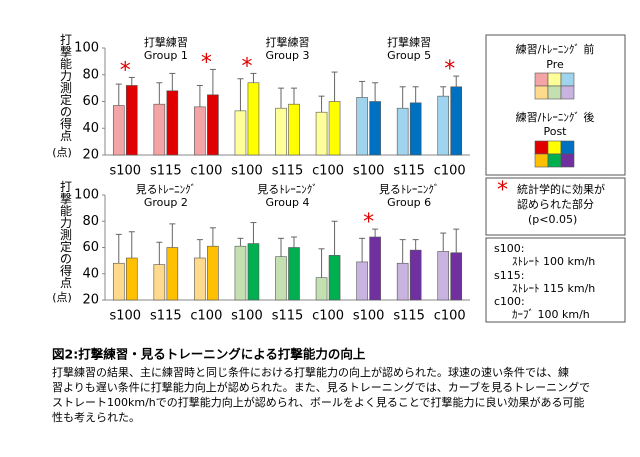 Image resolution: width=640 pixels, height=457 pixels. What do you see at coordinates (553, 261) in the screenshot?
I see `cond-text: ｽﾄﾚｰﾄ 100 km/h` at bounding box center [553, 261].